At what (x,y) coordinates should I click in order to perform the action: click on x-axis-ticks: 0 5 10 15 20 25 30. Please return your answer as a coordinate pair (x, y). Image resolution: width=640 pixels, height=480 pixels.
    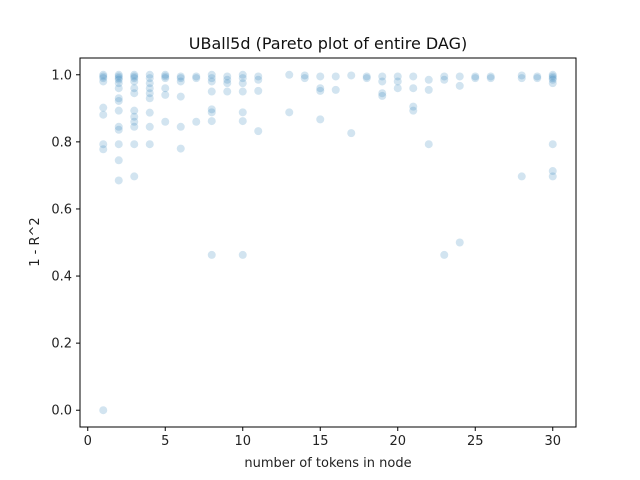
    Looking at the image, I should click on (322, 438).